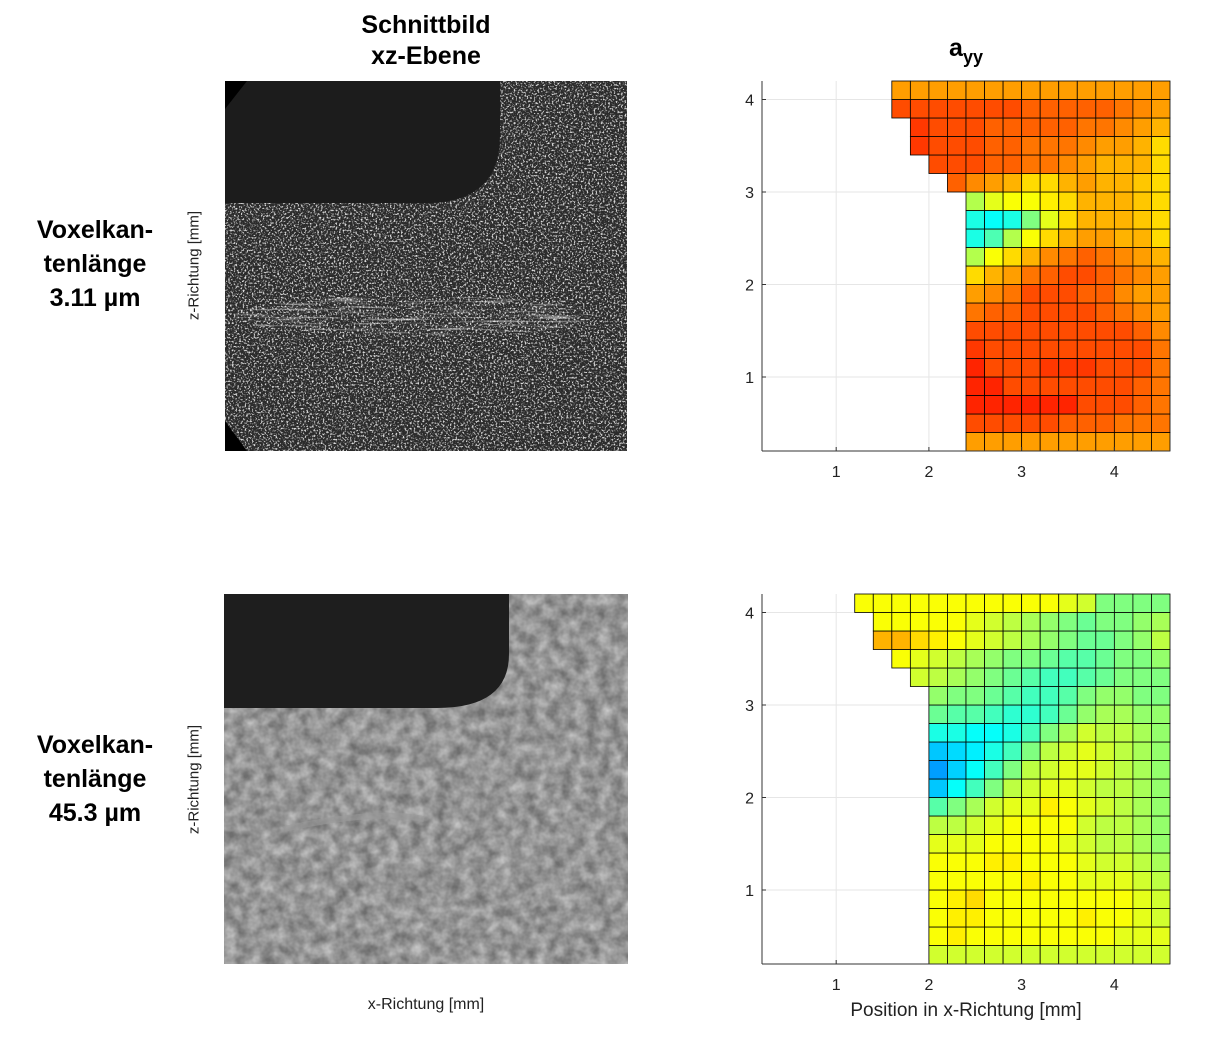 Image resolution: width=1213 pixels, height=1054 pixels. Describe the element at coordinates (194, 265) in the screenshot. I see `slice-y-label-top: z-Richtung [mm]` at that location.